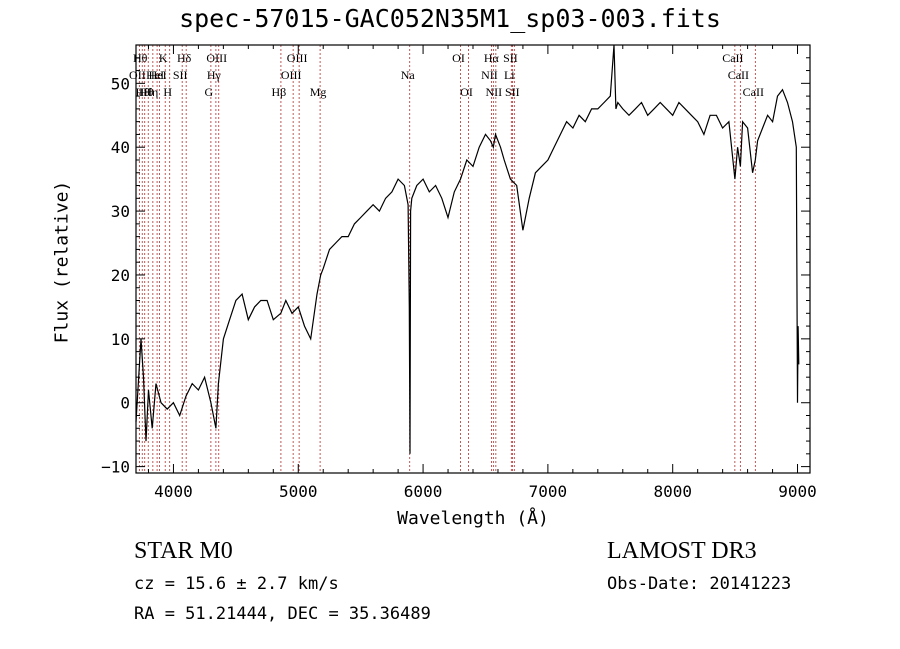  What do you see at coordinates (214, 75) in the screenshot?
I see `line-label: Hγ` at bounding box center [214, 75].